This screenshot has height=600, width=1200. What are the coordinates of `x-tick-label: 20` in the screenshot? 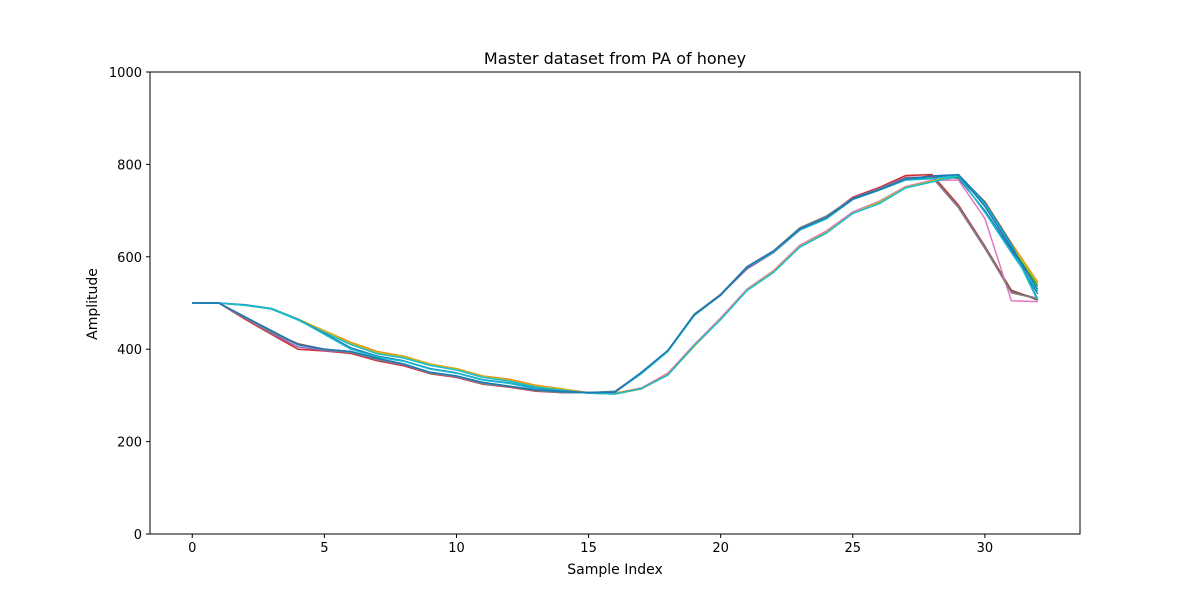 It's located at (720, 548).